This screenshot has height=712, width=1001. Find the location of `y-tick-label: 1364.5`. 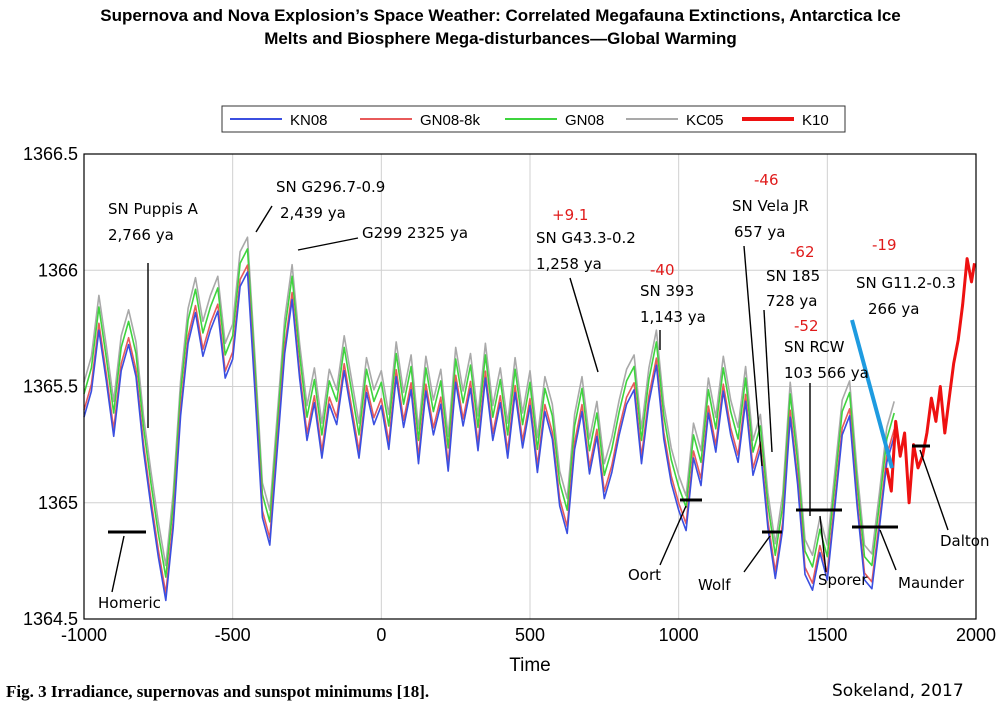

y-tick-label: 1364.5 is located at coordinates (50, 619).